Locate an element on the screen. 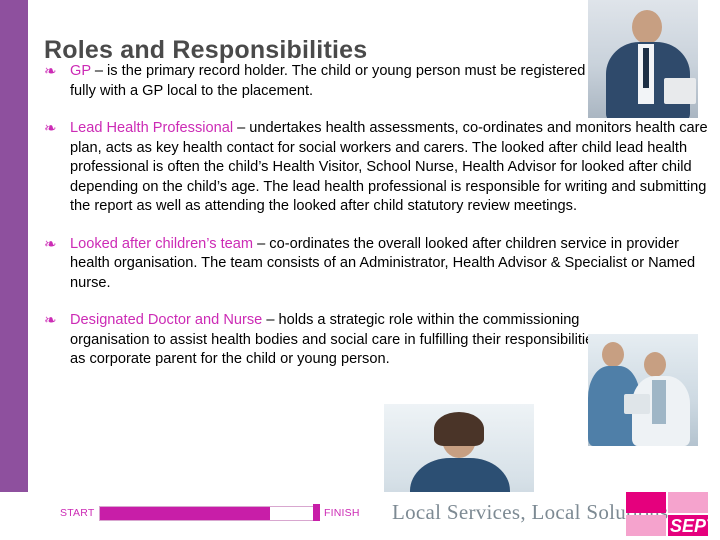 This screenshot has height=540, width=720. logo-text: SEPT is located at coordinates (694, 526).